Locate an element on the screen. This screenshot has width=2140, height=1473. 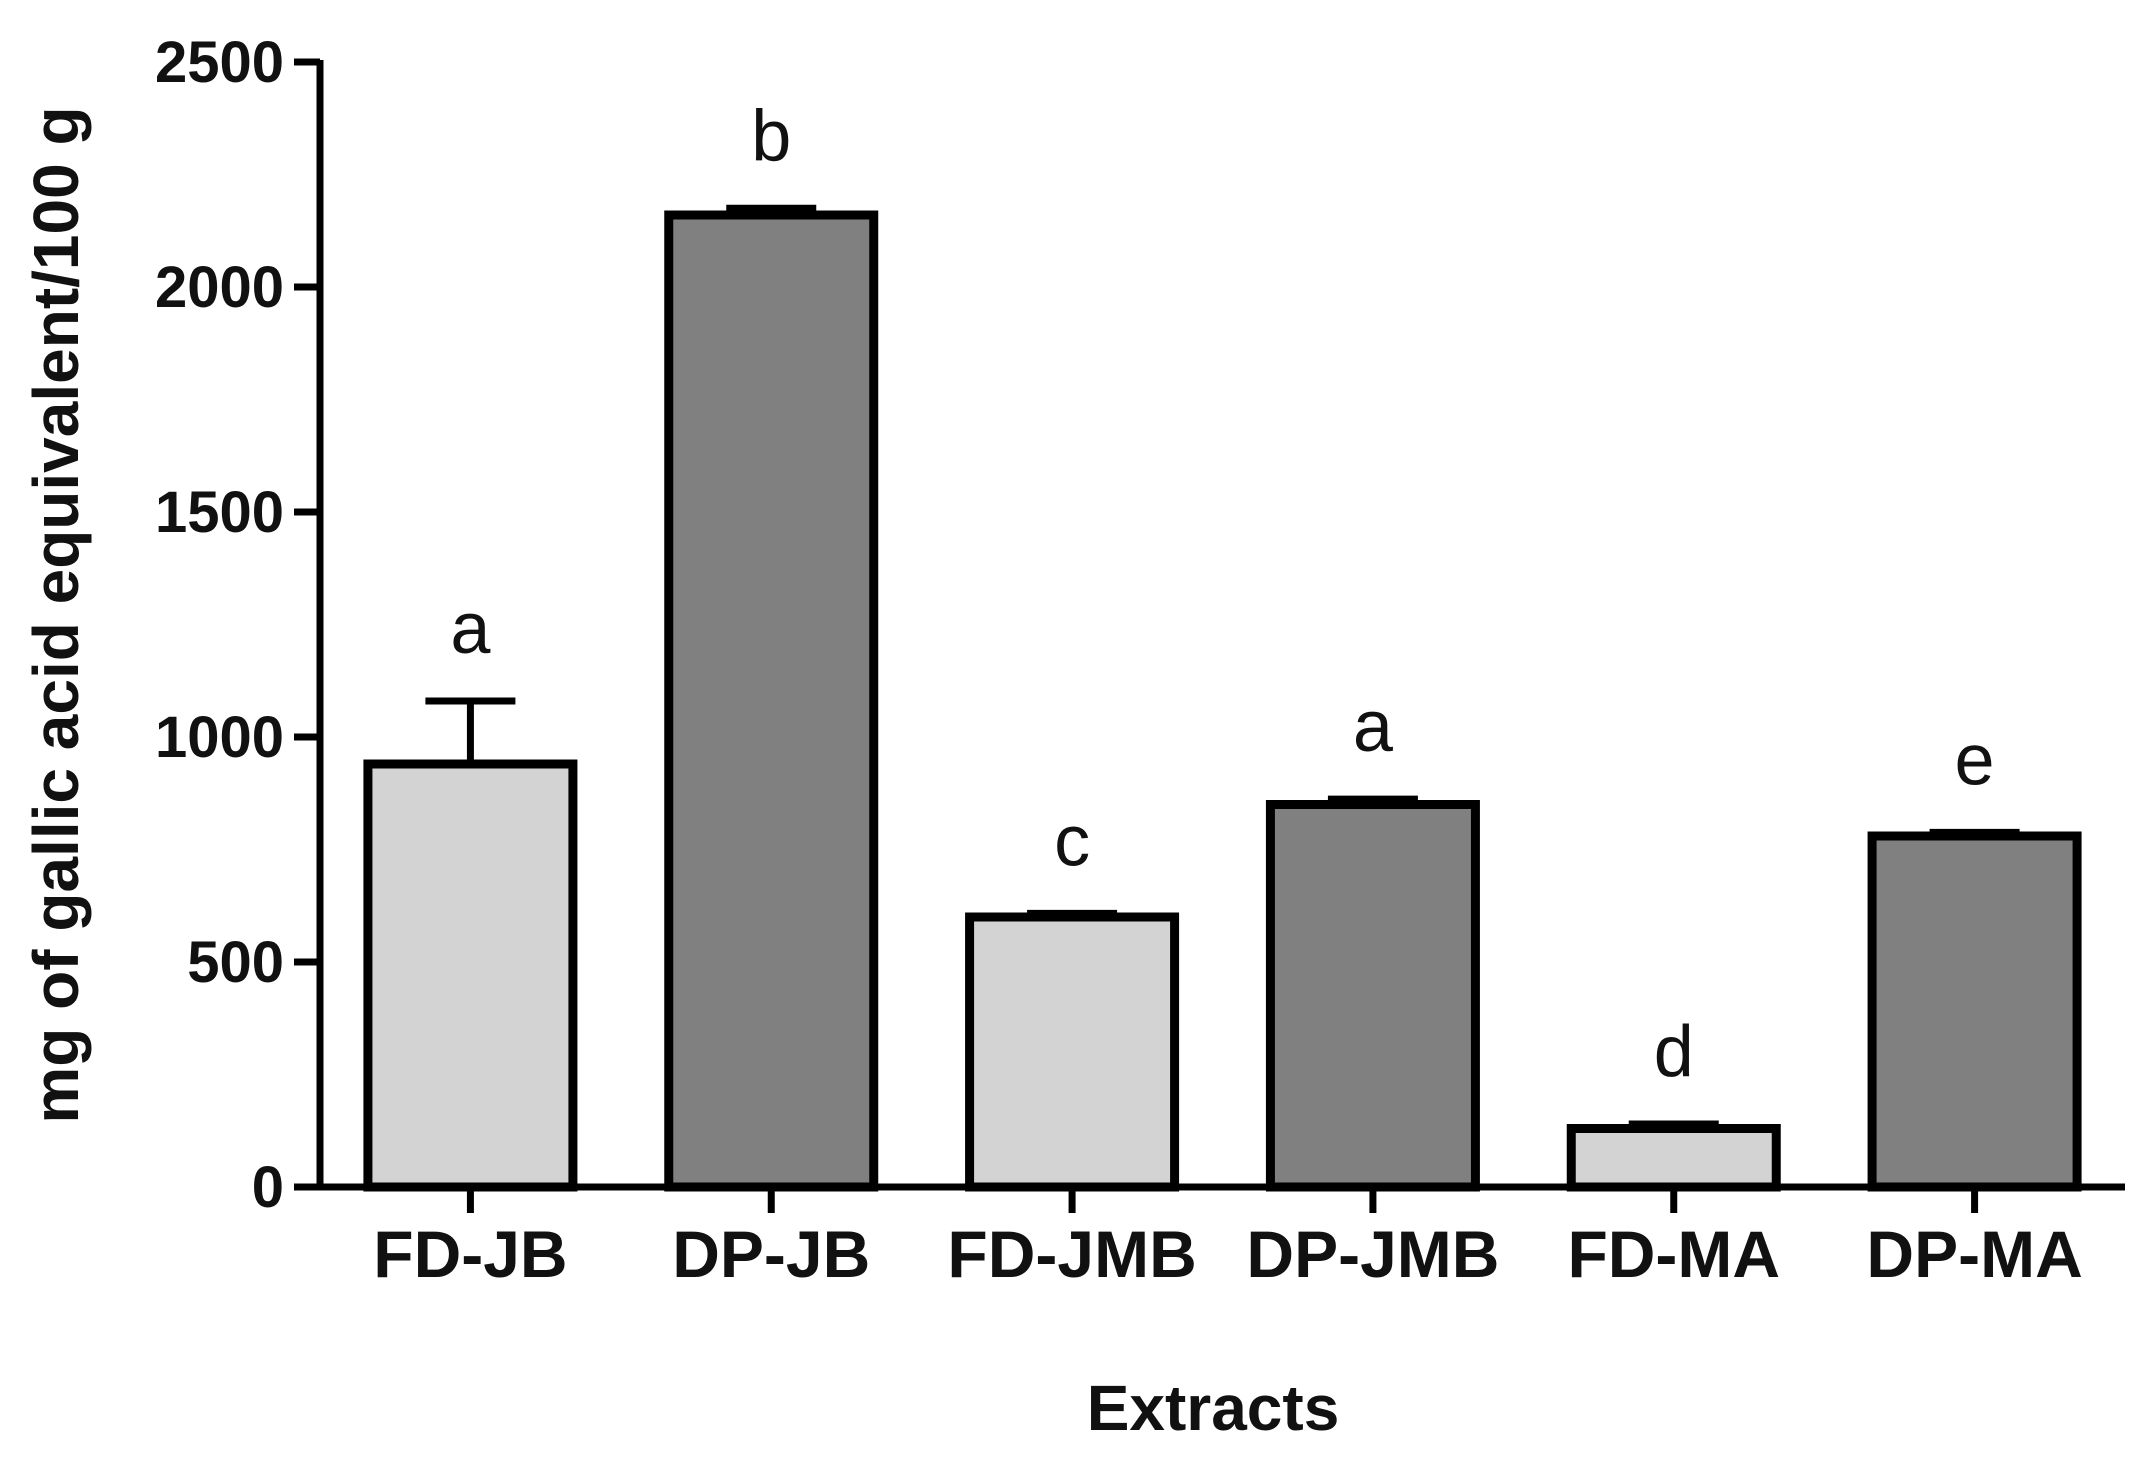
x-tick-label: DP-MA is located at coordinates (1974, 1254).